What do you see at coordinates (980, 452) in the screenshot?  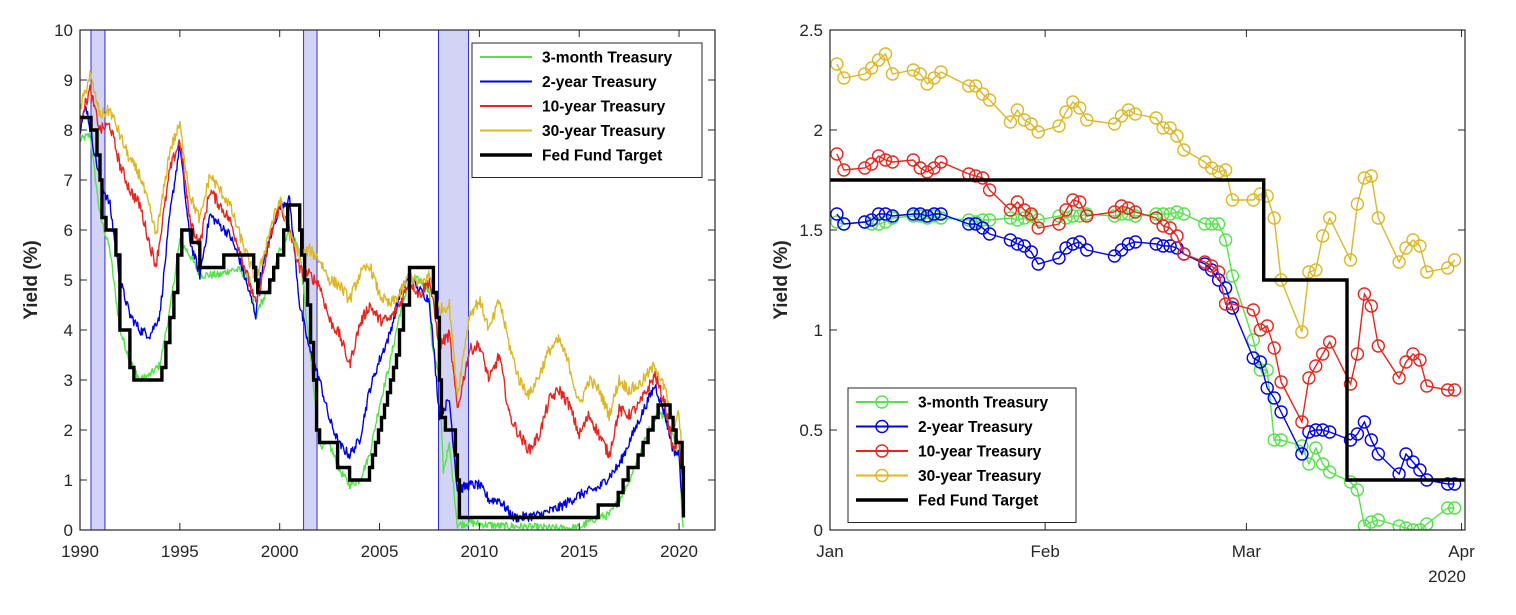 I see `legend-label-10-year-treasury: 10-year Treasury` at bounding box center [980, 452].